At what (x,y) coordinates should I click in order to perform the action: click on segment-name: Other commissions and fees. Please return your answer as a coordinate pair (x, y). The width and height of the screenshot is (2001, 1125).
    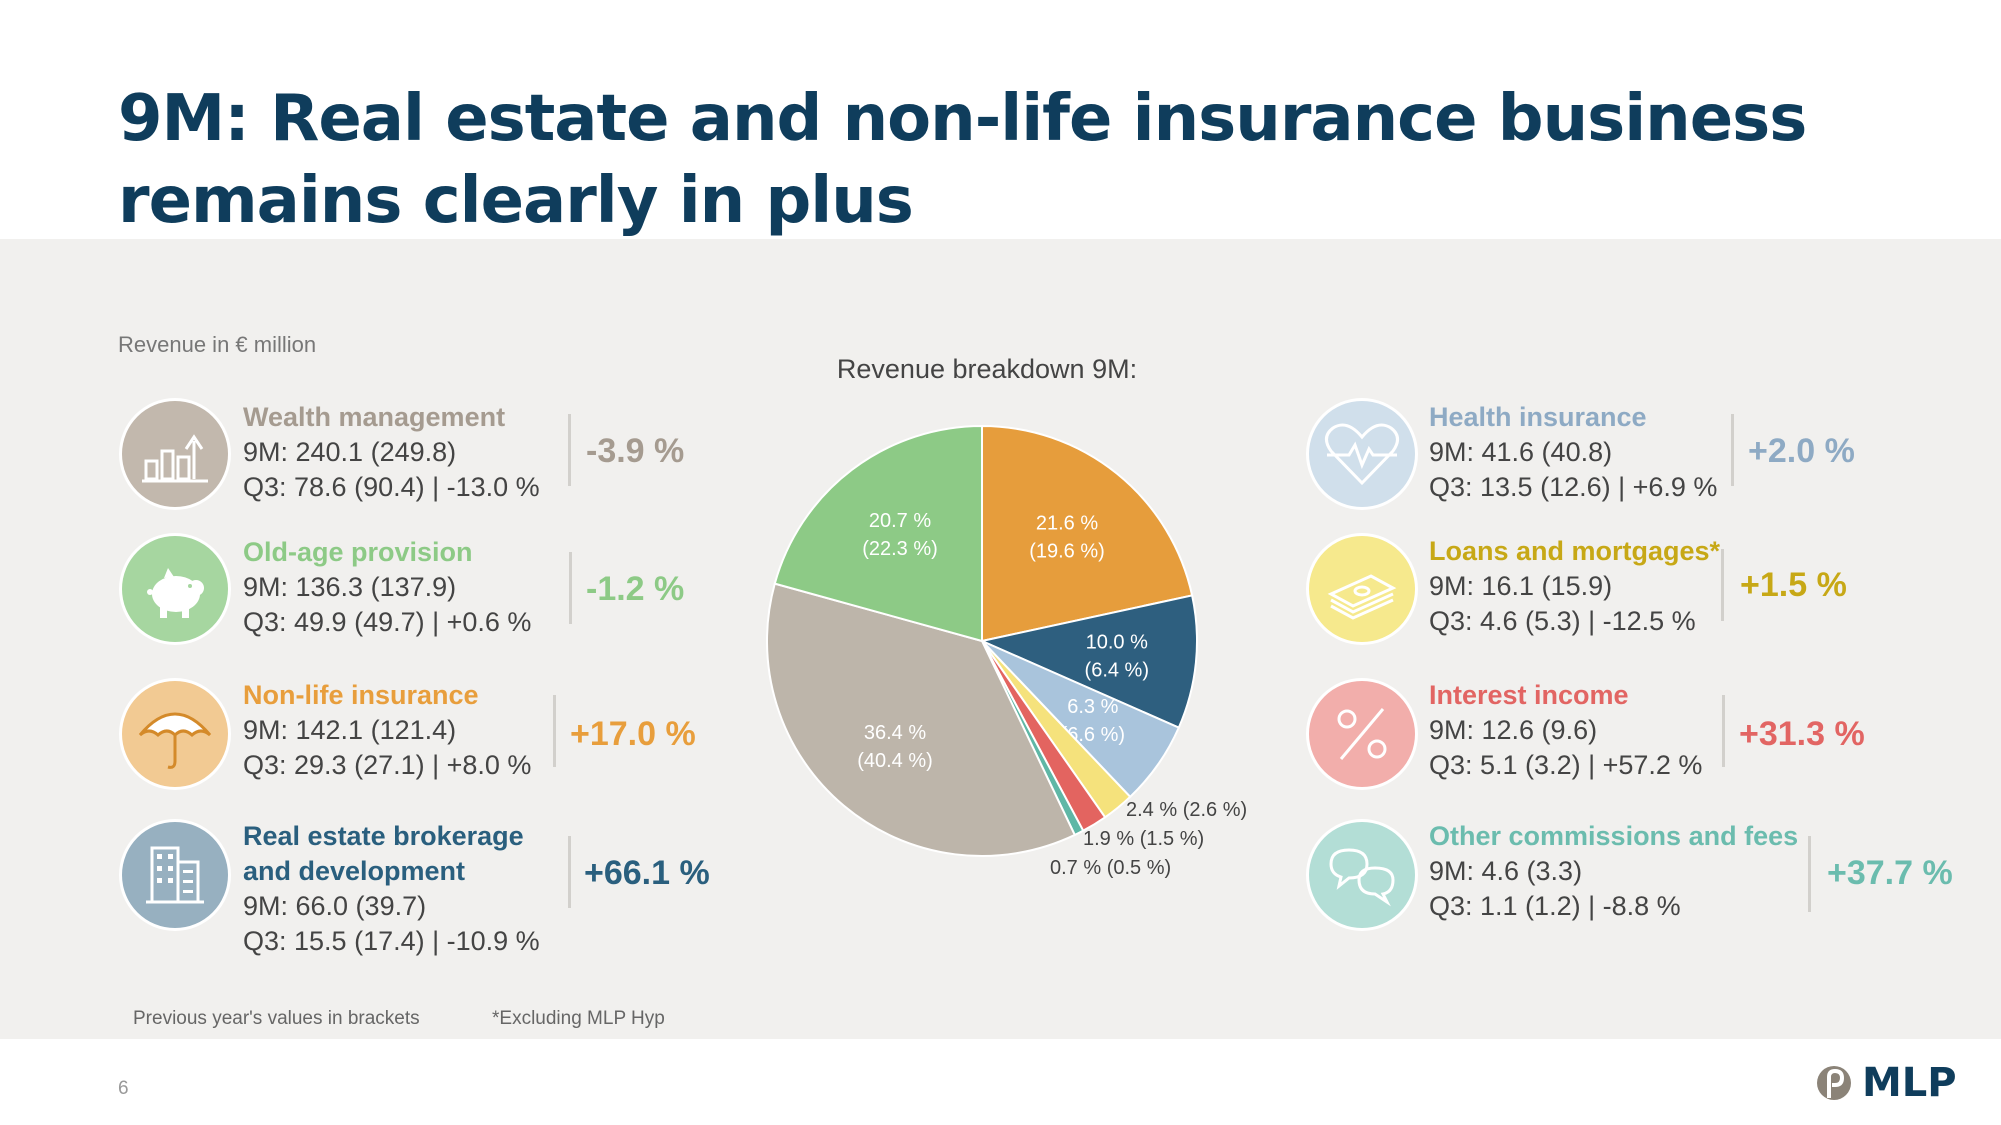
    Looking at the image, I should click on (1614, 836).